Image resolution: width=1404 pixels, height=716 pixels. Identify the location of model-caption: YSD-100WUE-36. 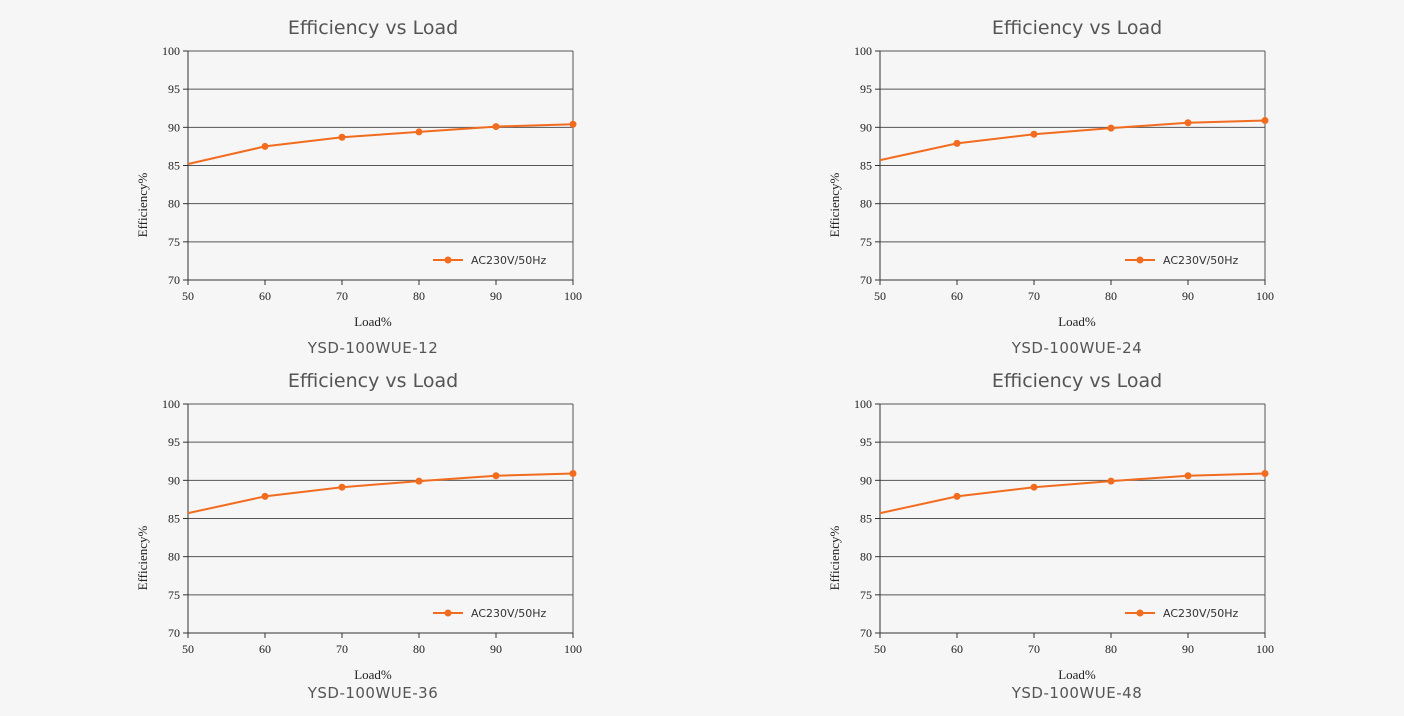
(373, 693).